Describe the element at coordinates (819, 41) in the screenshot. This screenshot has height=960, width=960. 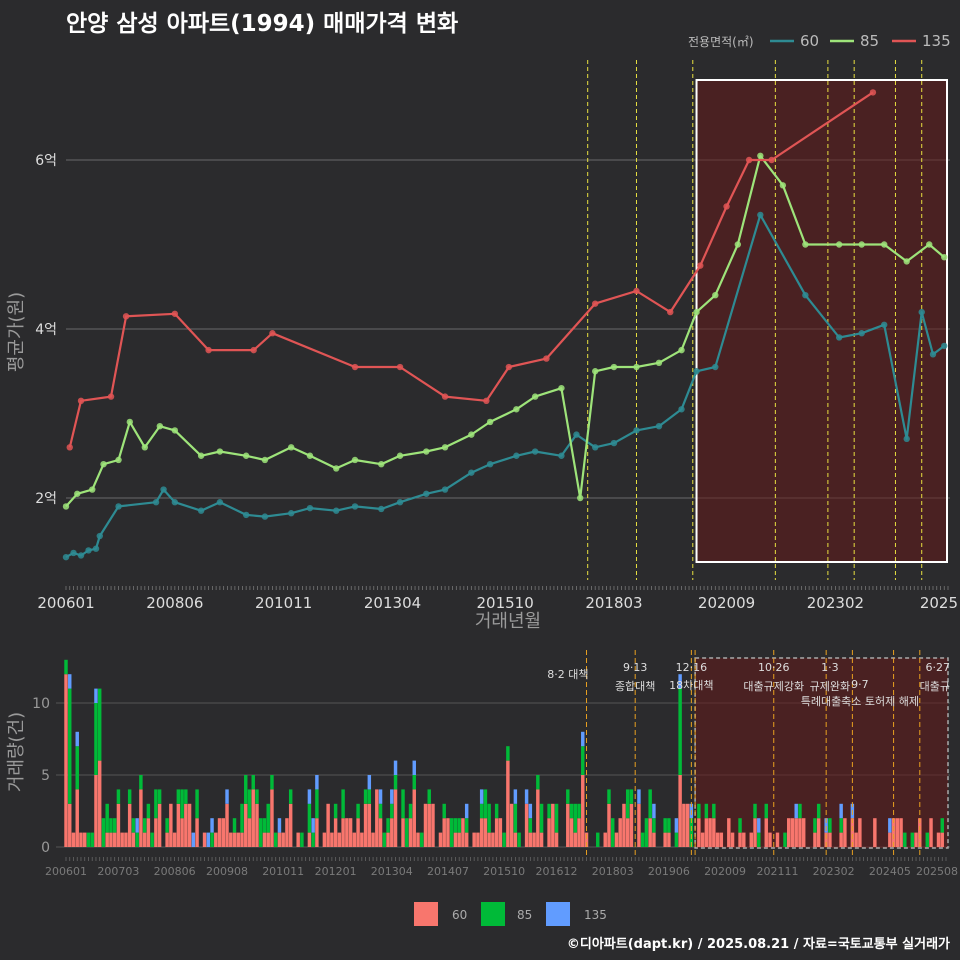
I see `top-legend: 전용면적(㎡) 60 85 135` at that location.